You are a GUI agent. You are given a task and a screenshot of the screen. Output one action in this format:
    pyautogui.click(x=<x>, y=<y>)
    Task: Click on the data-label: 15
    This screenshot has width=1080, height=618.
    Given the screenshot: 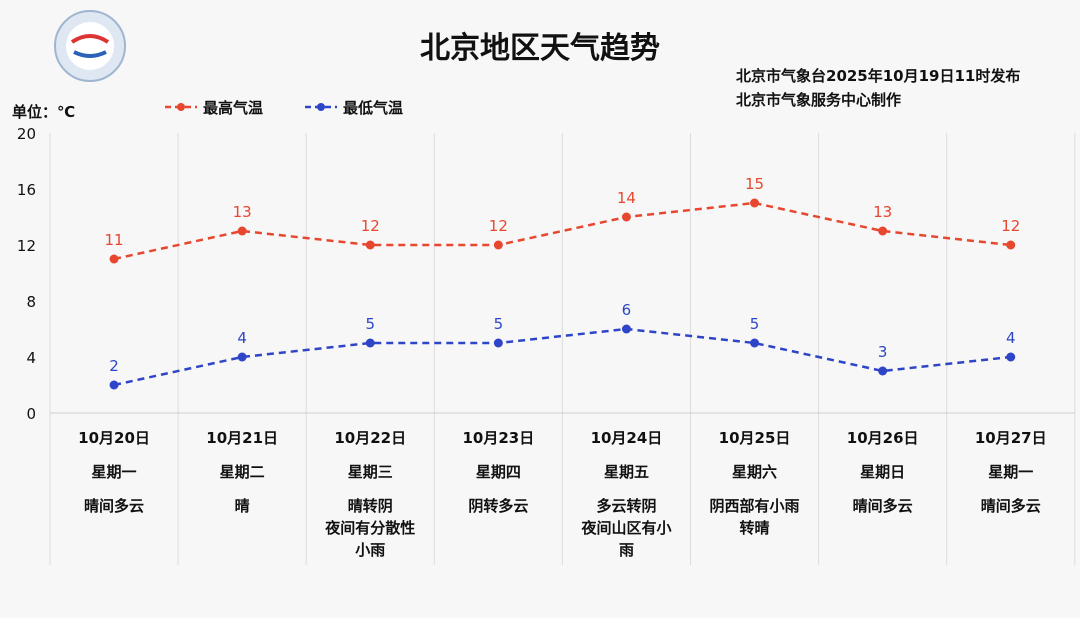 What is the action you would take?
    pyautogui.click(x=754, y=184)
    